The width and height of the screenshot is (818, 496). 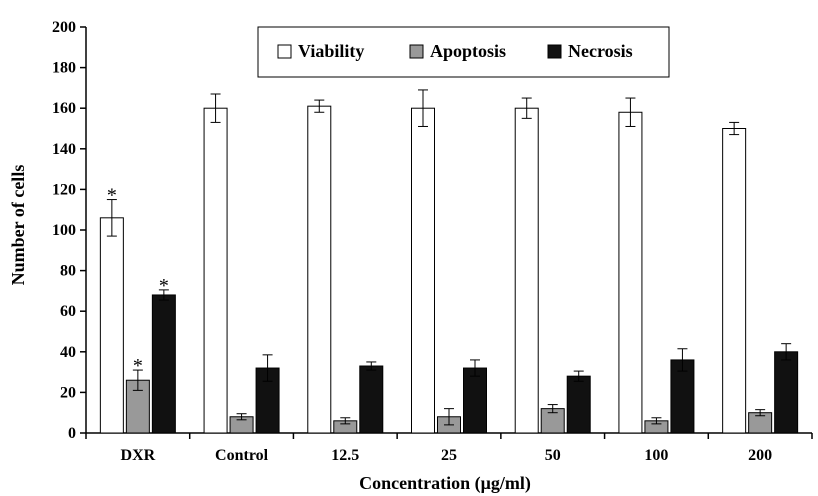 I want to click on x-tick-label: 12.5, so click(x=345, y=455).